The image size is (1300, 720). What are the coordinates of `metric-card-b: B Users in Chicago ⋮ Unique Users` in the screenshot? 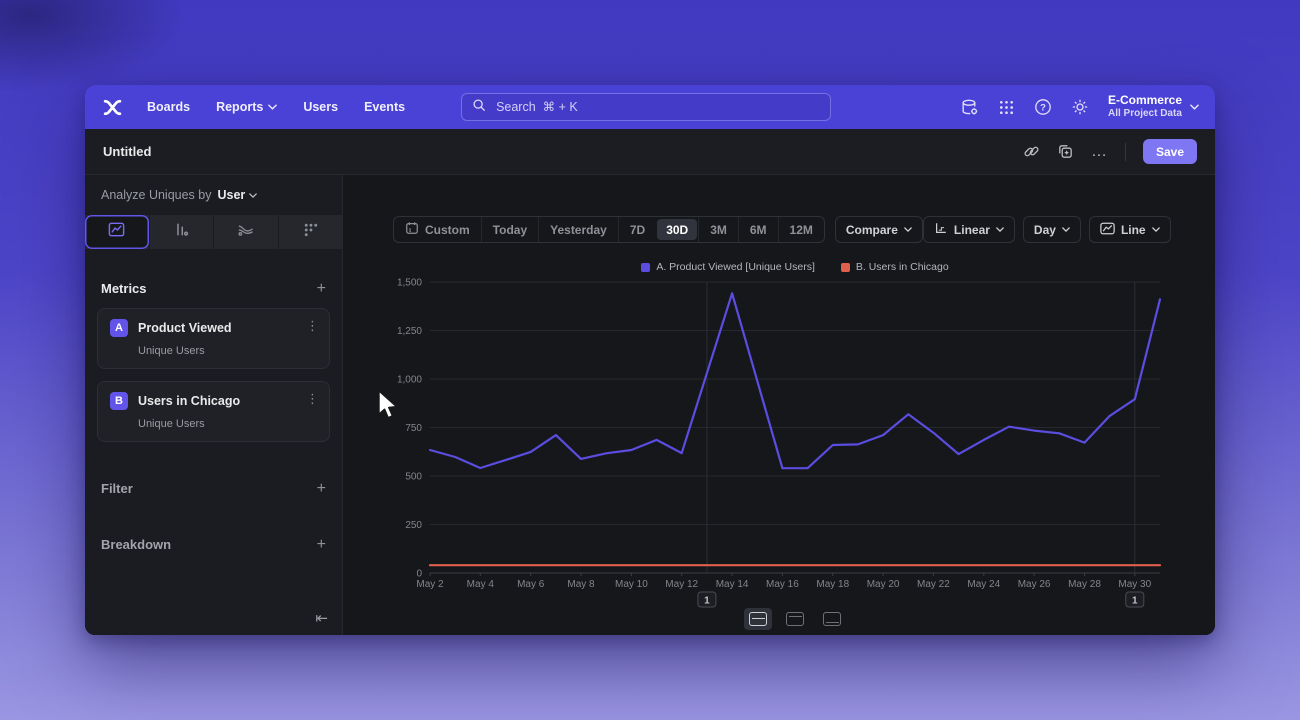 It's located at (213, 411).